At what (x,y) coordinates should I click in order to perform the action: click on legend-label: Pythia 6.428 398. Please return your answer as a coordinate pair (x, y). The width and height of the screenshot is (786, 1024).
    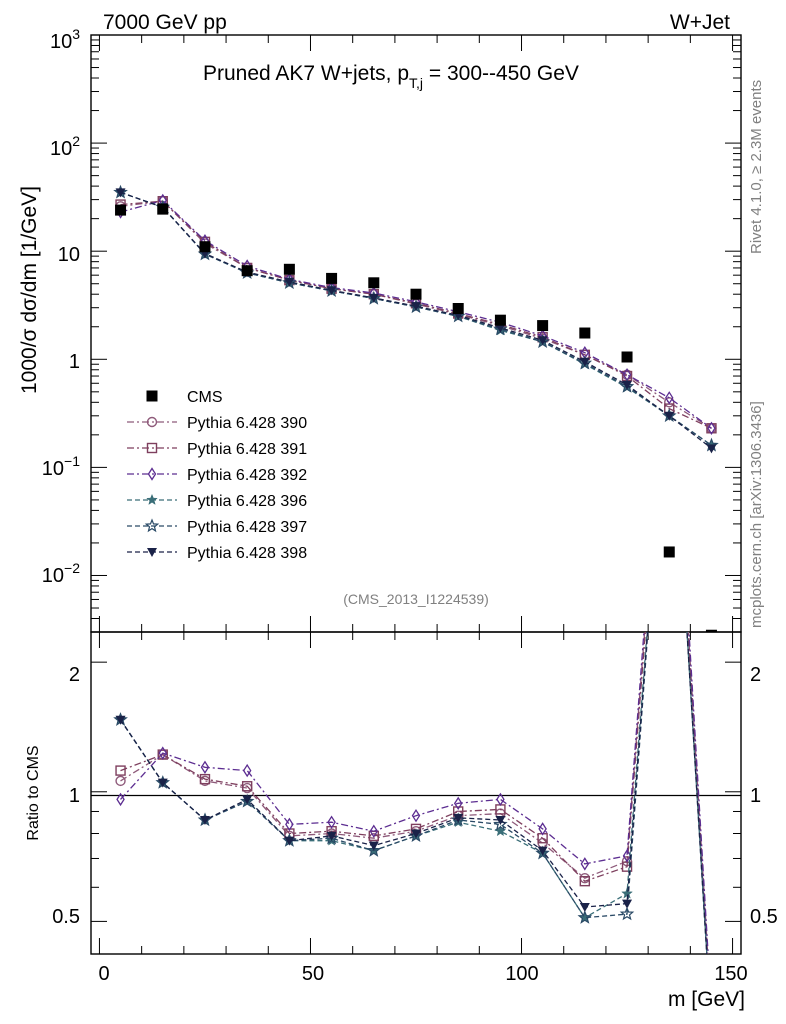
    Looking at the image, I should click on (247, 553).